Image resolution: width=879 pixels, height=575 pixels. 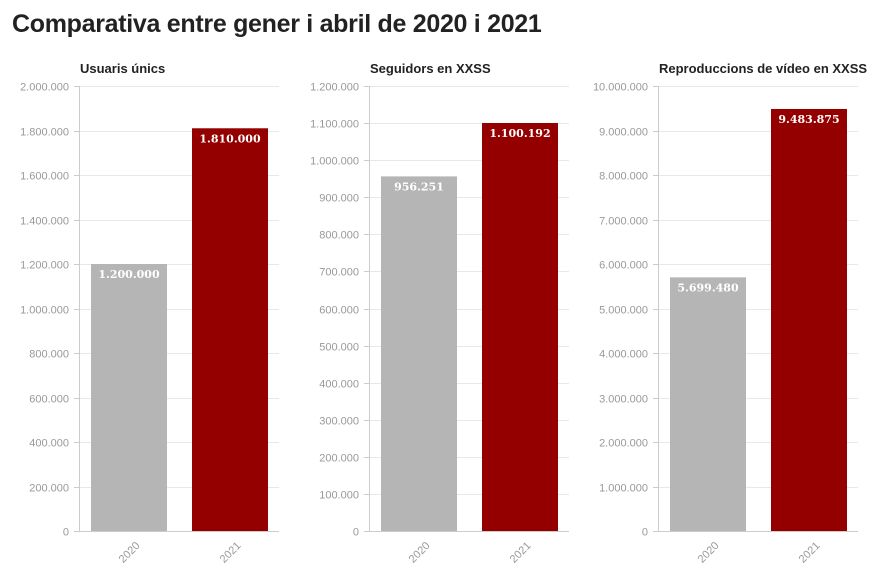 What do you see at coordinates (623, 177) in the screenshot?
I see `y-tick-label: 8.000.000` at bounding box center [623, 177].